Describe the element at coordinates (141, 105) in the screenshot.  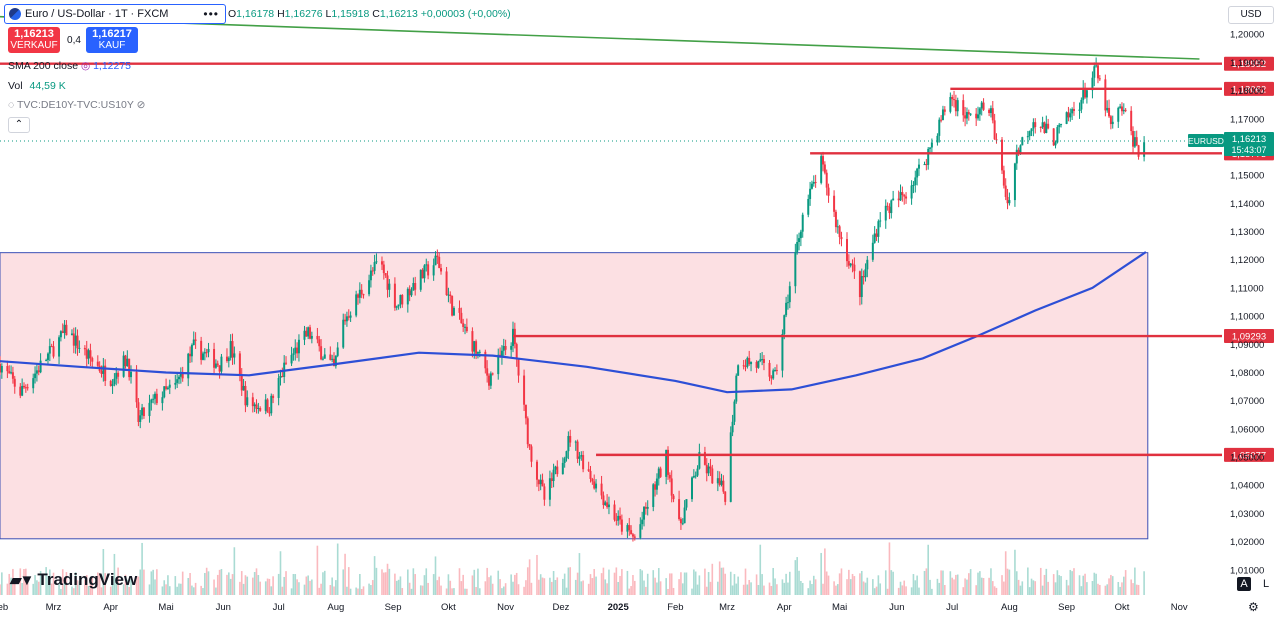
I see `hidden-eye-icon: ⊘` at that location.